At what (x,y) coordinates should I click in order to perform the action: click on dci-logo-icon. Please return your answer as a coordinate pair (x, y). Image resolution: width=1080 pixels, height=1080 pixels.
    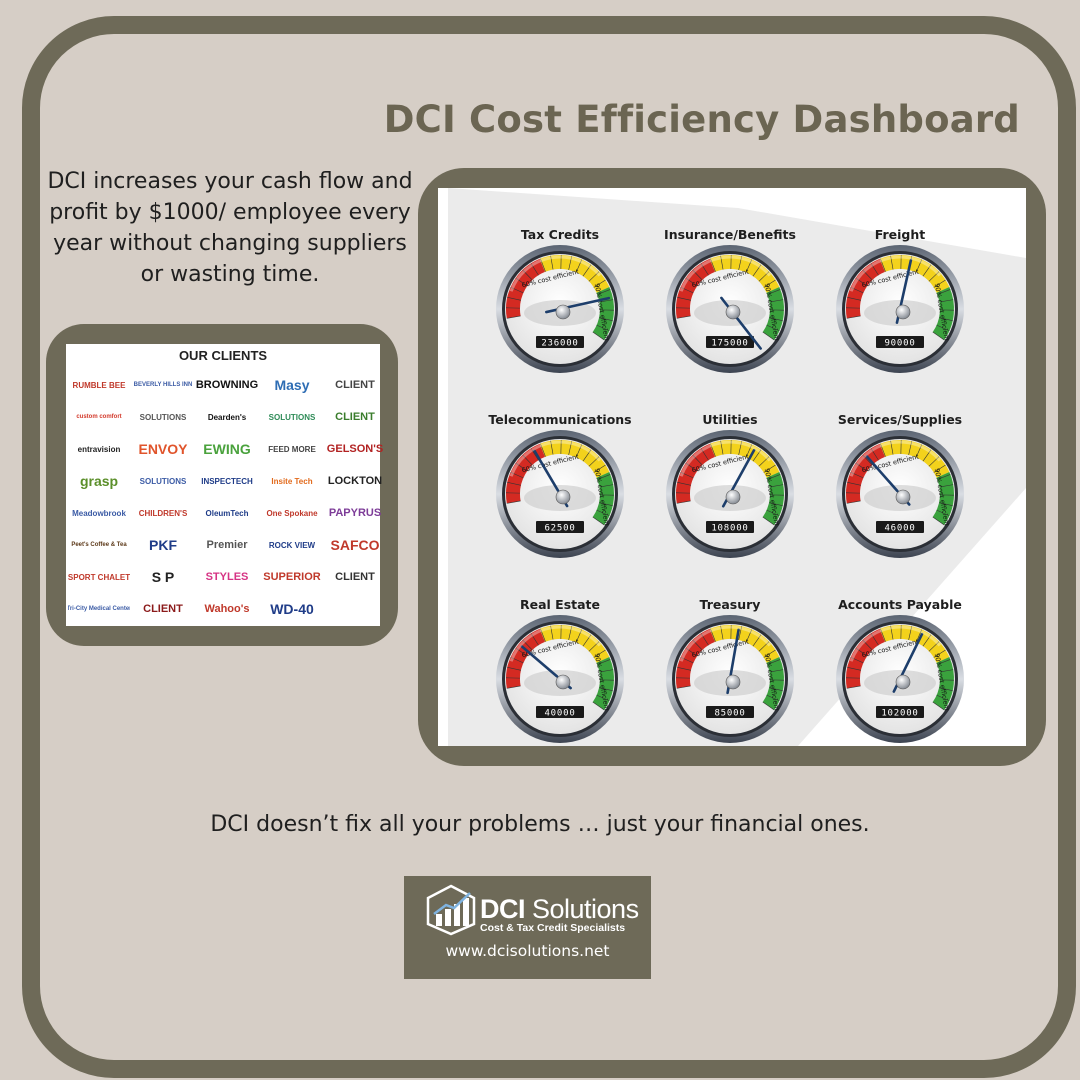
    Looking at the image, I should click on (451, 910).